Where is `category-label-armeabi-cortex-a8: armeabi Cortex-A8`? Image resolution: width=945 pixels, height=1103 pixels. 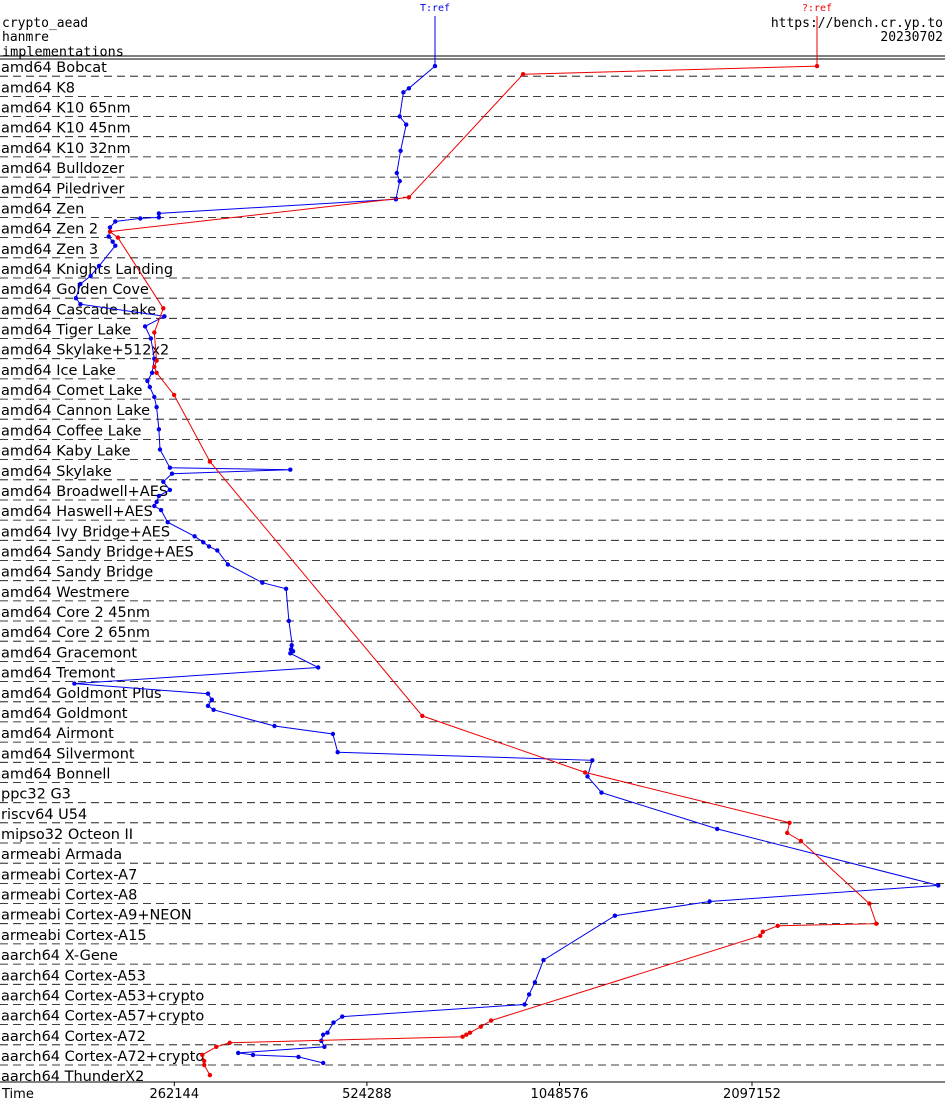 category-label-armeabi-cortex-a8: armeabi Cortex-A8 is located at coordinates (69, 896).